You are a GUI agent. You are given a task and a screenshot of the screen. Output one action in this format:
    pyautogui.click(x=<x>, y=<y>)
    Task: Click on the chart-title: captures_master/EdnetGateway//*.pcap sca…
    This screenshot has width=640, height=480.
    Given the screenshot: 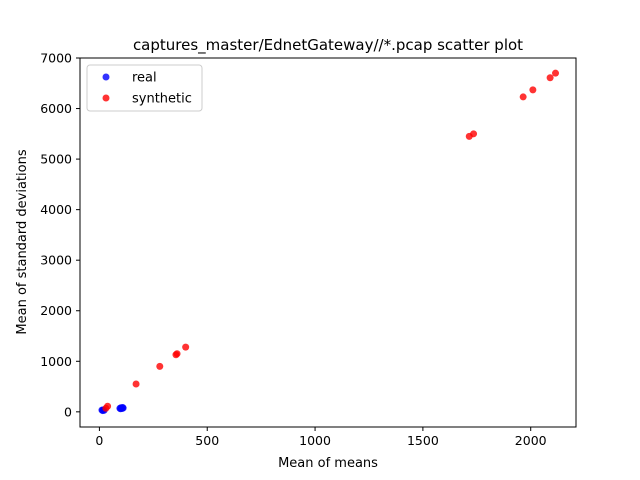 What is the action you would take?
    pyautogui.click(x=328, y=45)
    